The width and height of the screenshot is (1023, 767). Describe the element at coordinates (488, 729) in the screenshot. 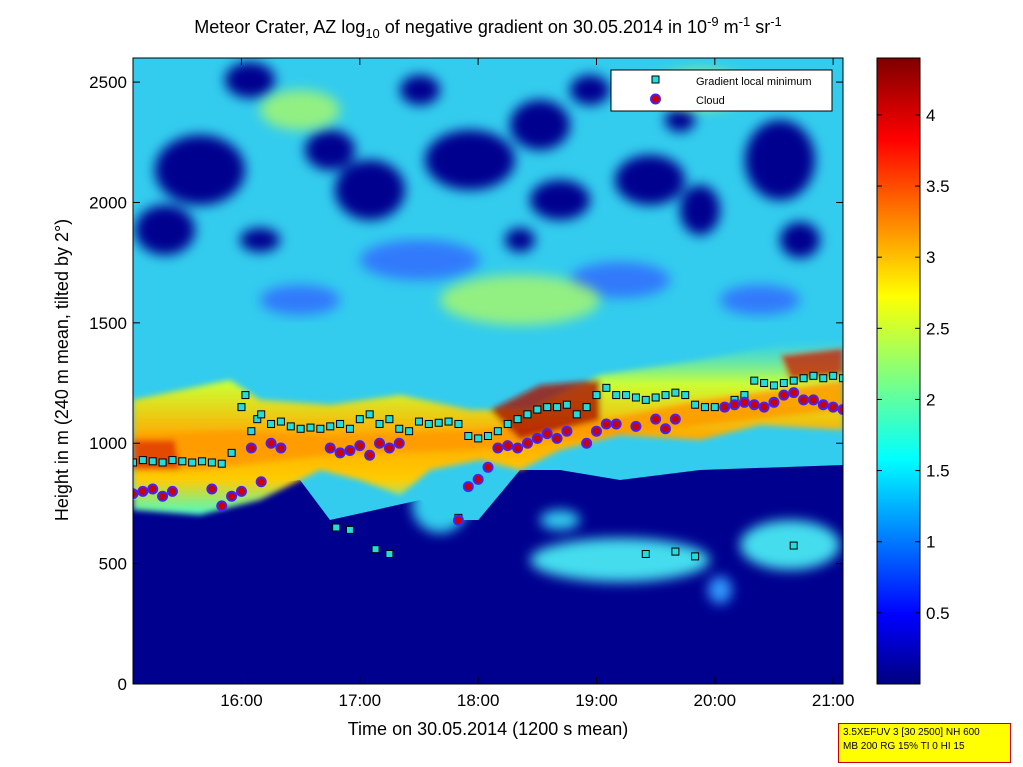

I see `x-axis-label: Time on 30.05.2014 (1200 s mean)` at that location.